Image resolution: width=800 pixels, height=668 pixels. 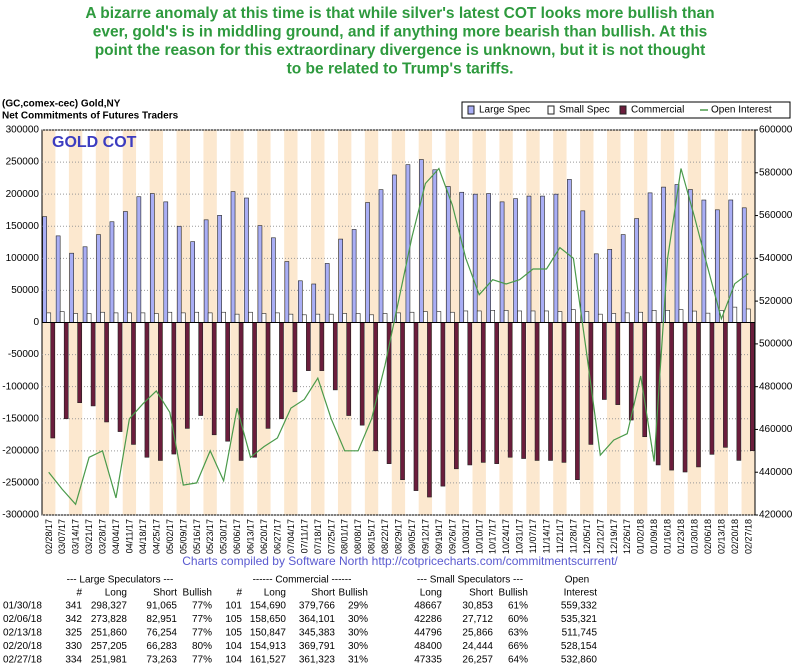 What do you see at coordinates (79, 593) in the screenshot?
I see `table-column-header: #` at bounding box center [79, 593].